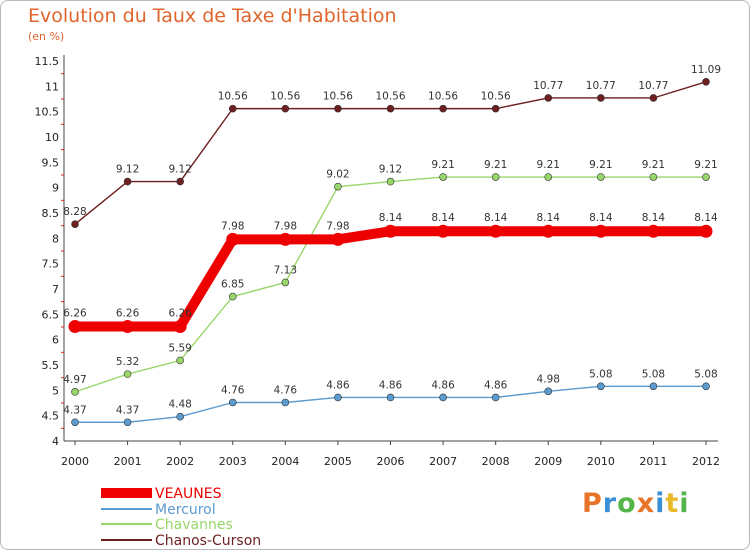 This screenshot has width=750, height=550. I want to click on x-tick-label: 2000, so click(75, 461).